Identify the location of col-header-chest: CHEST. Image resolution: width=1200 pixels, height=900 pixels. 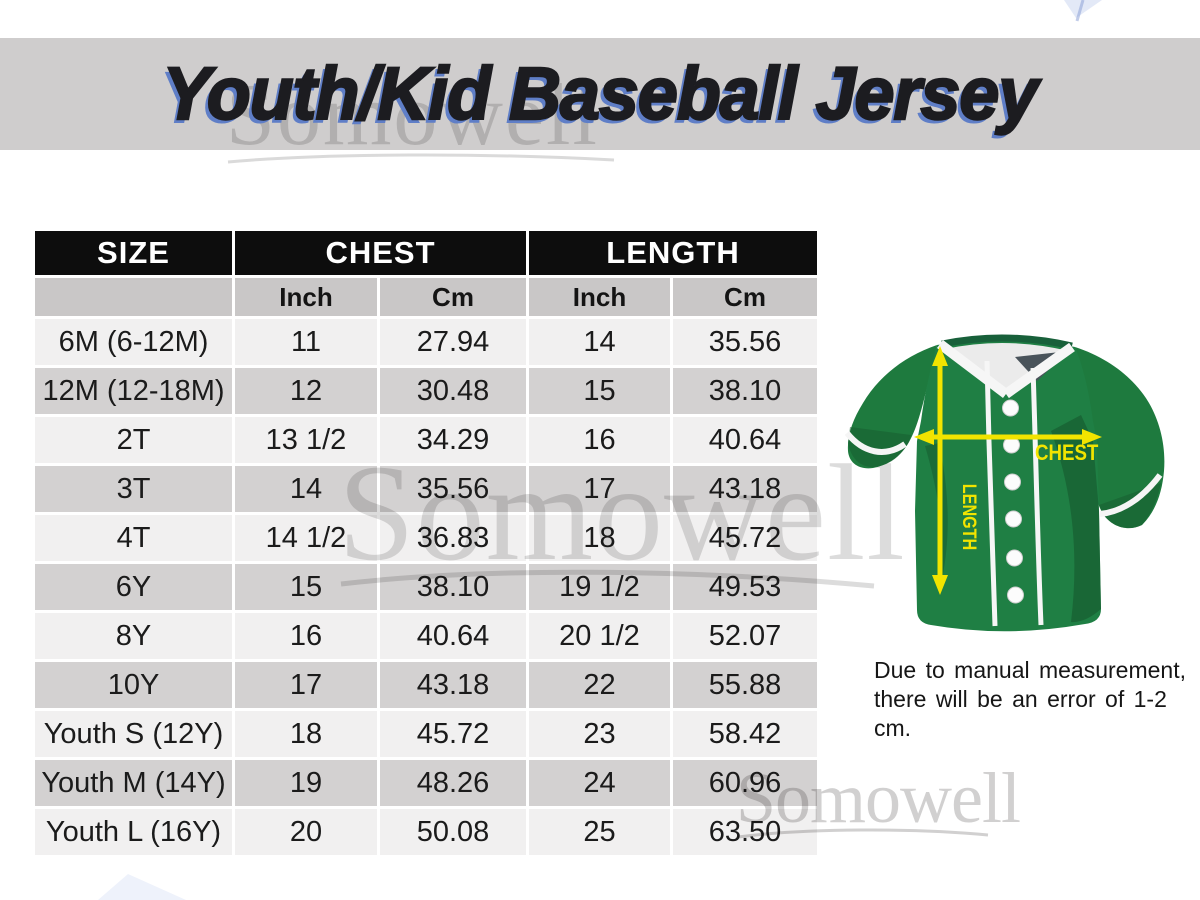
(380, 253).